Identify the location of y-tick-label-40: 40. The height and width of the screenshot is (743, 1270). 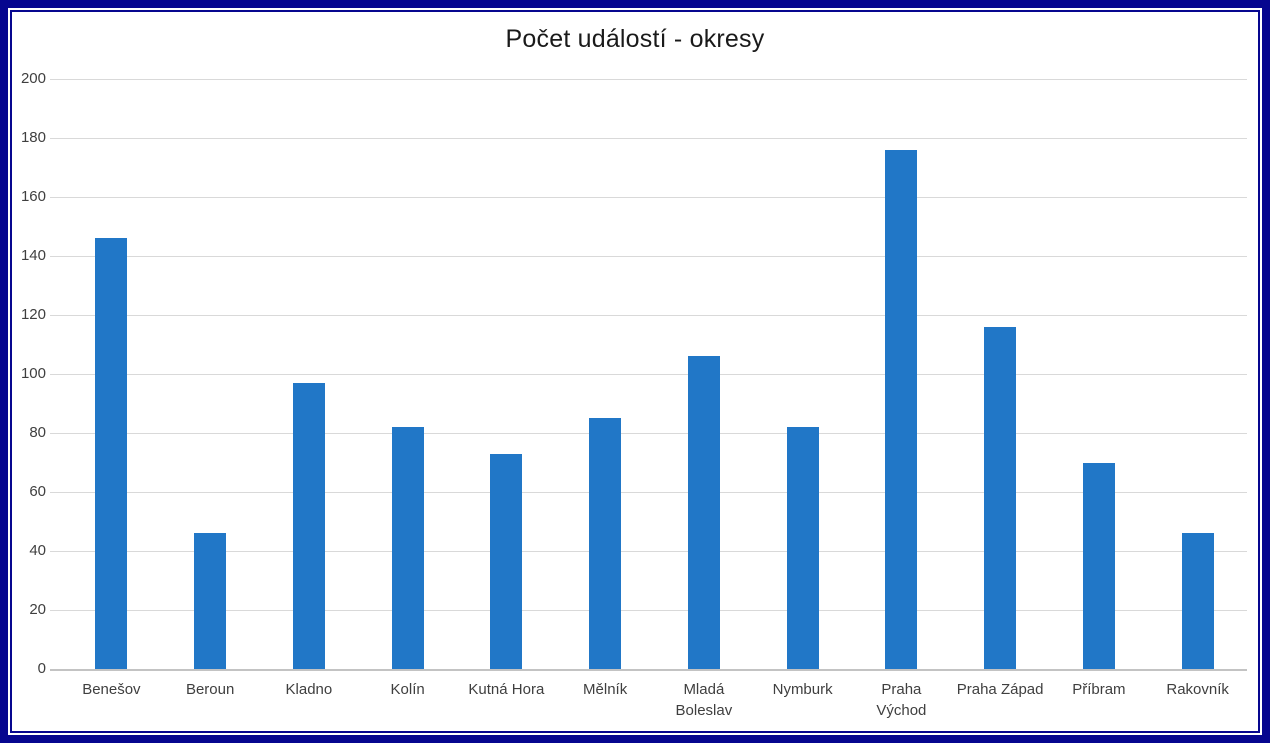
(37, 550).